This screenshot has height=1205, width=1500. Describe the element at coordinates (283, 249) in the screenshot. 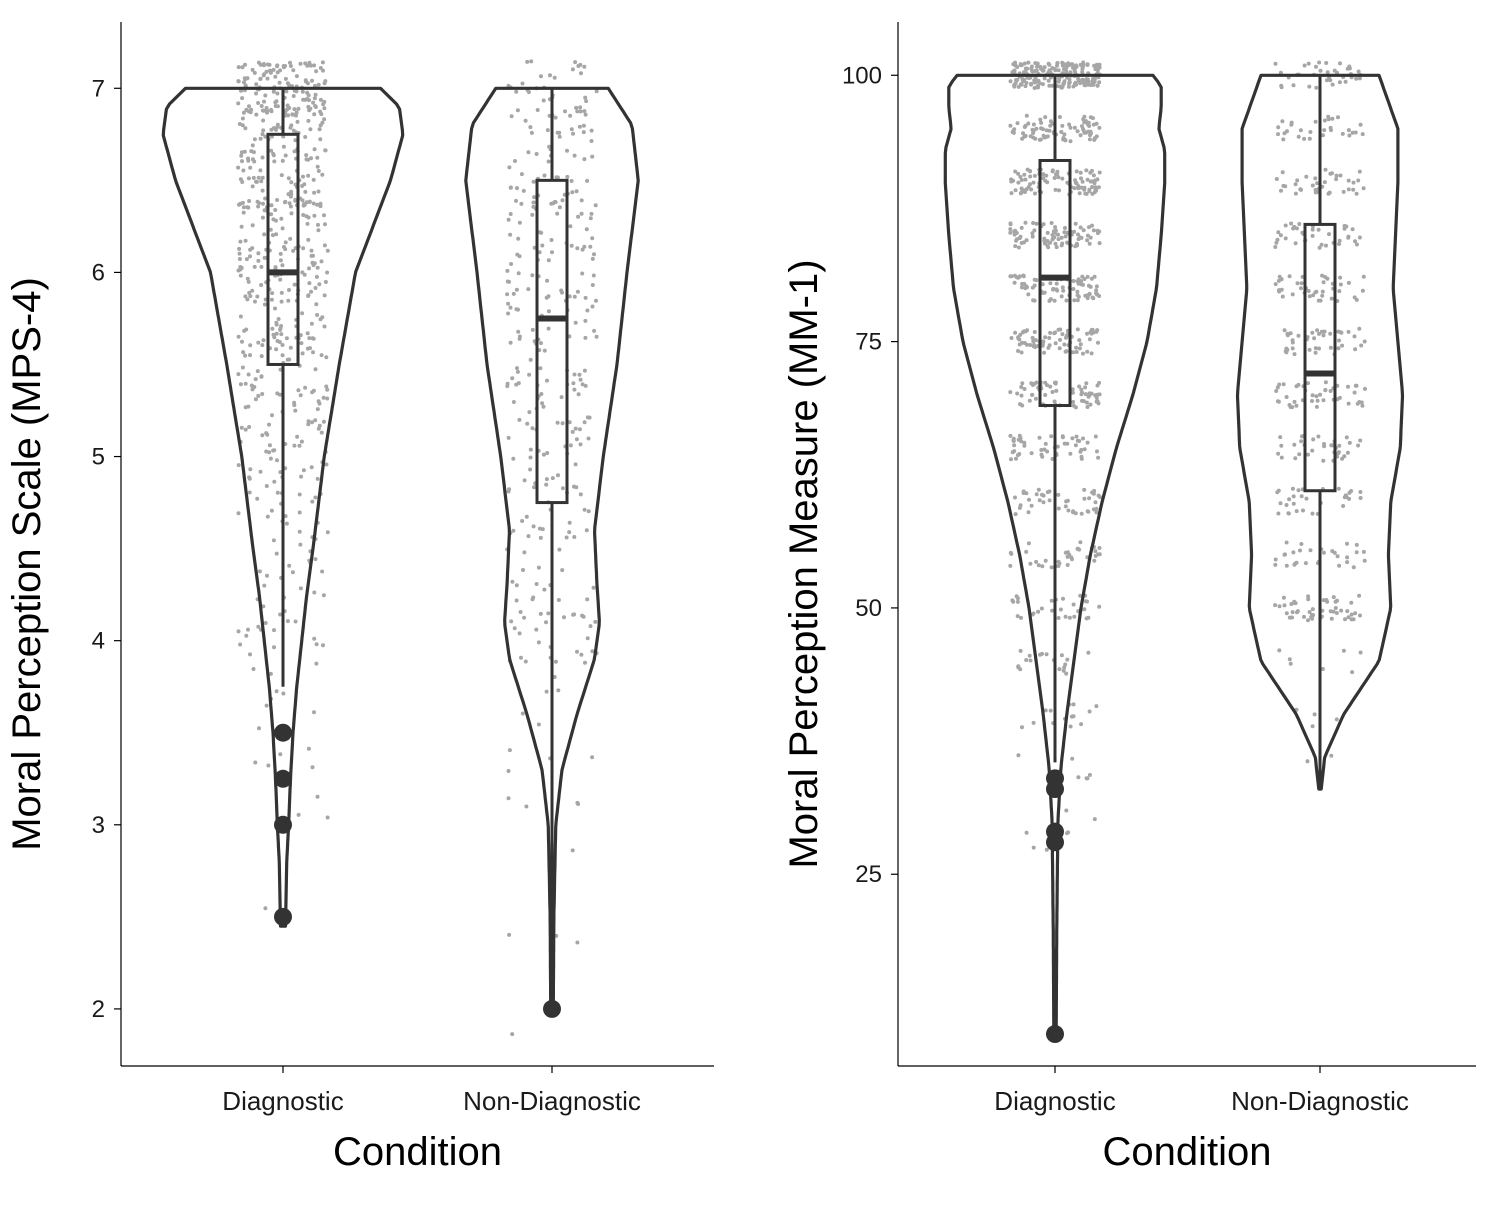

I see `box-iqr` at that location.